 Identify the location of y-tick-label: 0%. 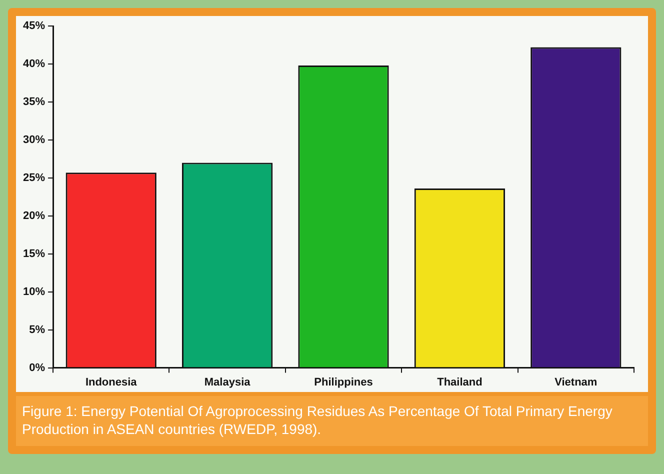
(37, 368).